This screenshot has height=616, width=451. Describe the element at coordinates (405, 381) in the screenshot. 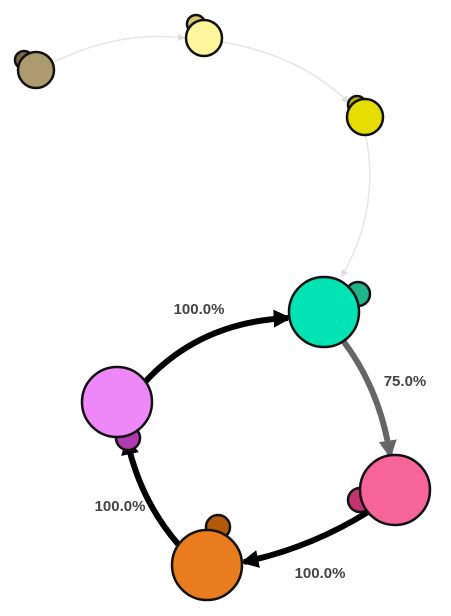

I see `edge-label: 75.0%` at that location.